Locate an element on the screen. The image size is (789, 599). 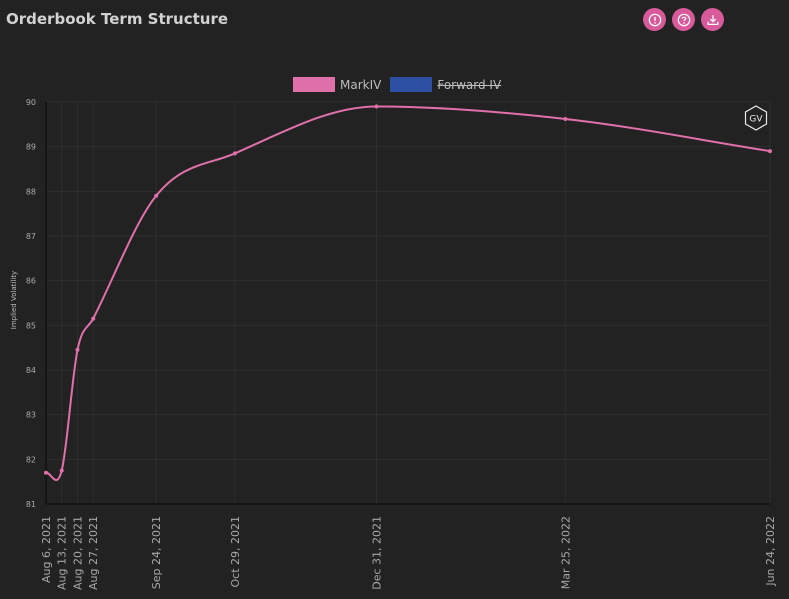
y-tick-label: 90 is located at coordinates (31, 102).